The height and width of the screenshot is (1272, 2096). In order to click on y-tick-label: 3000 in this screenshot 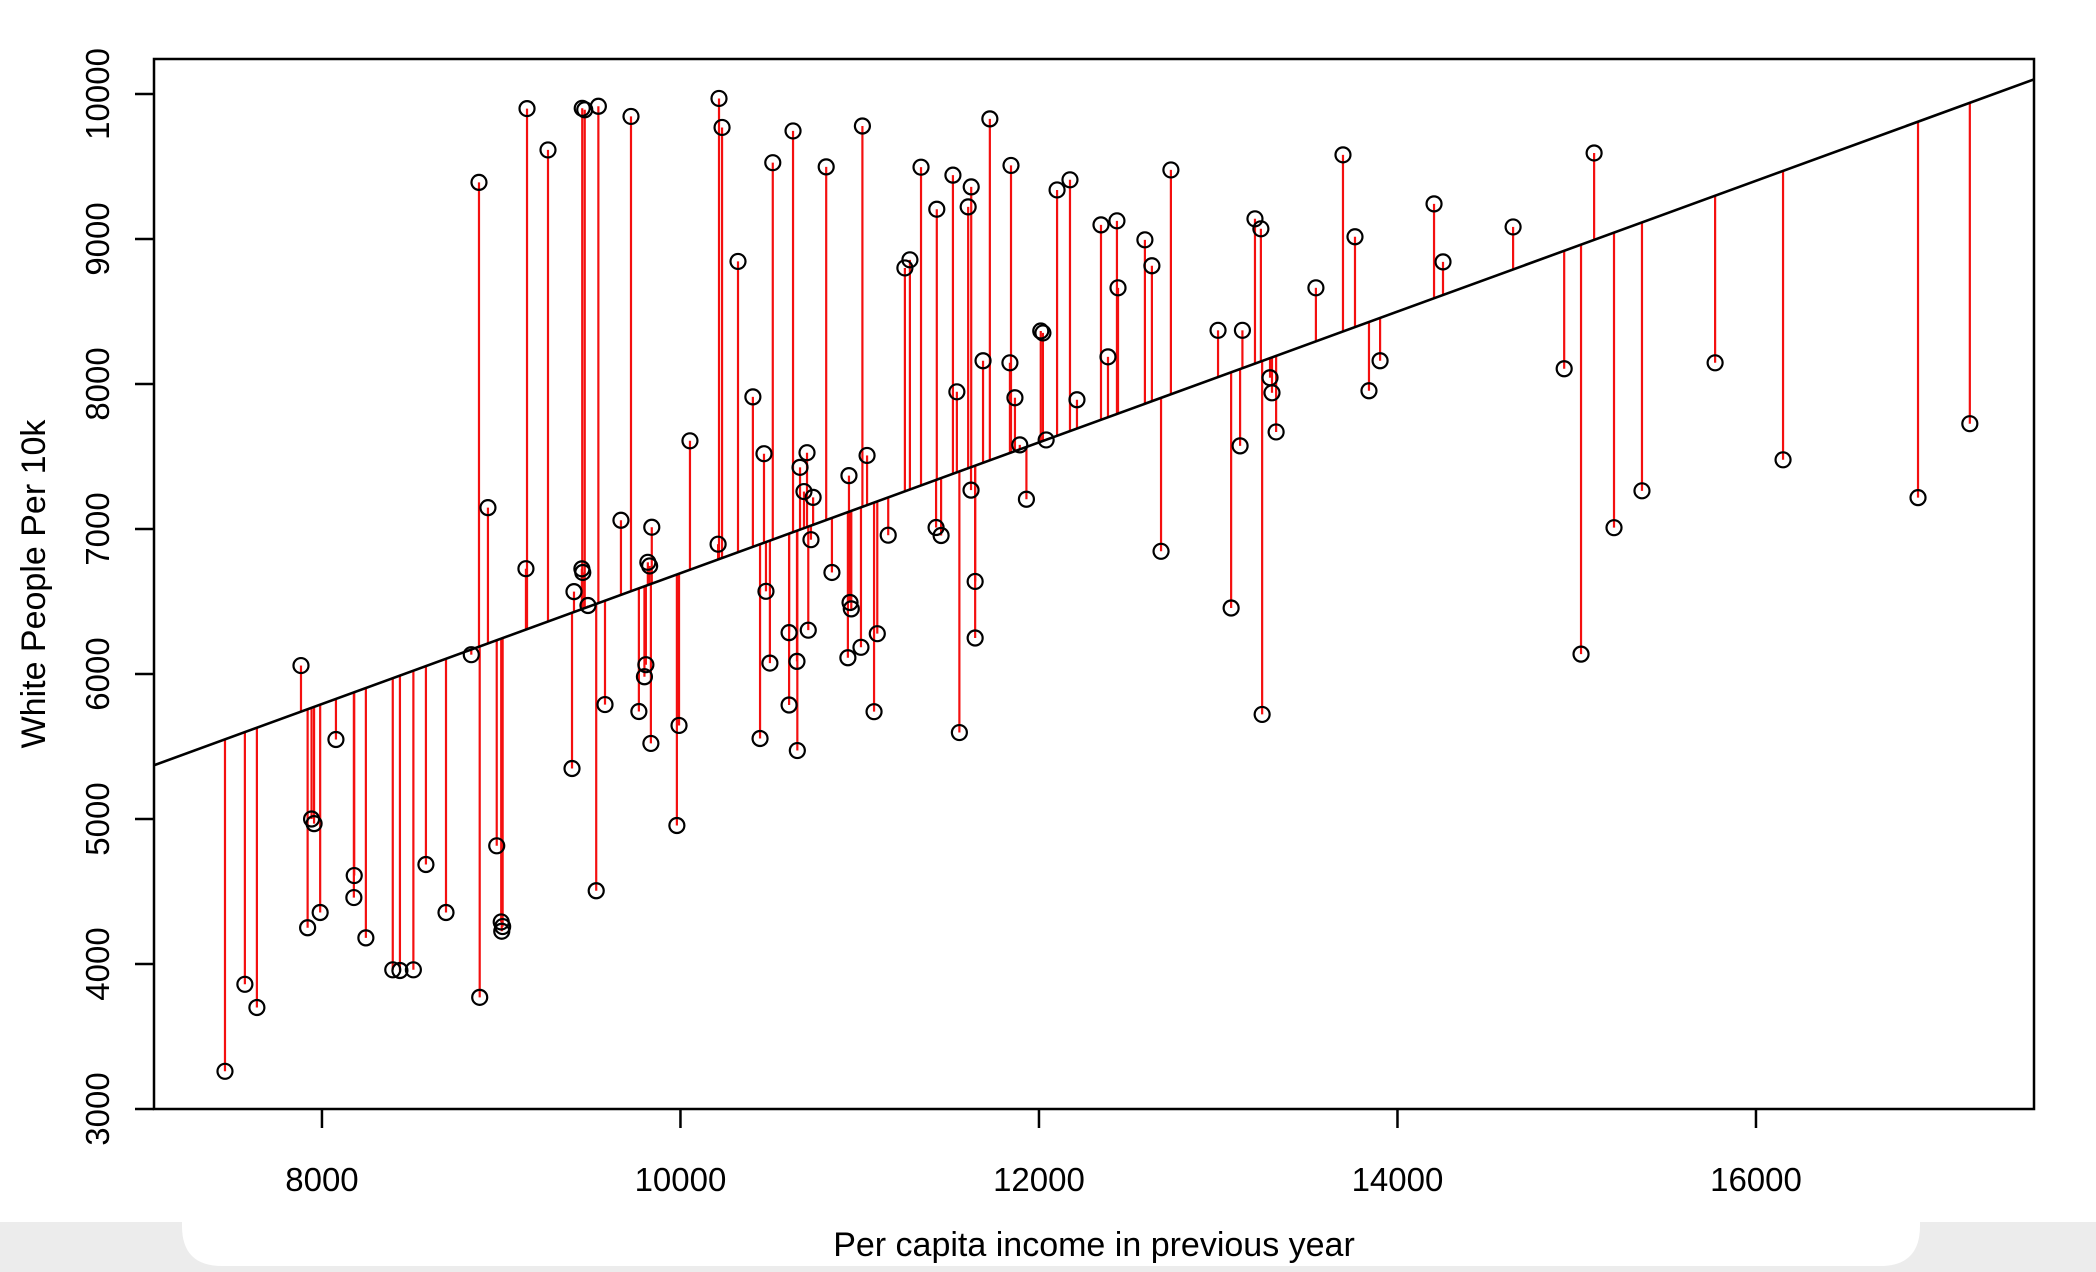, I will do `click(97, 1108)`.